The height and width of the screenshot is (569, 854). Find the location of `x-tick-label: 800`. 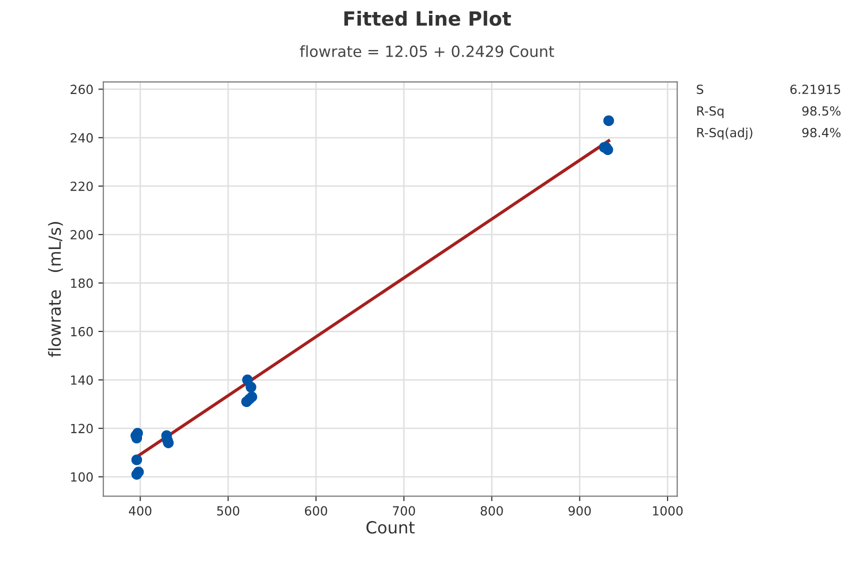

x-tick-label: 800 is located at coordinates (491, 511).